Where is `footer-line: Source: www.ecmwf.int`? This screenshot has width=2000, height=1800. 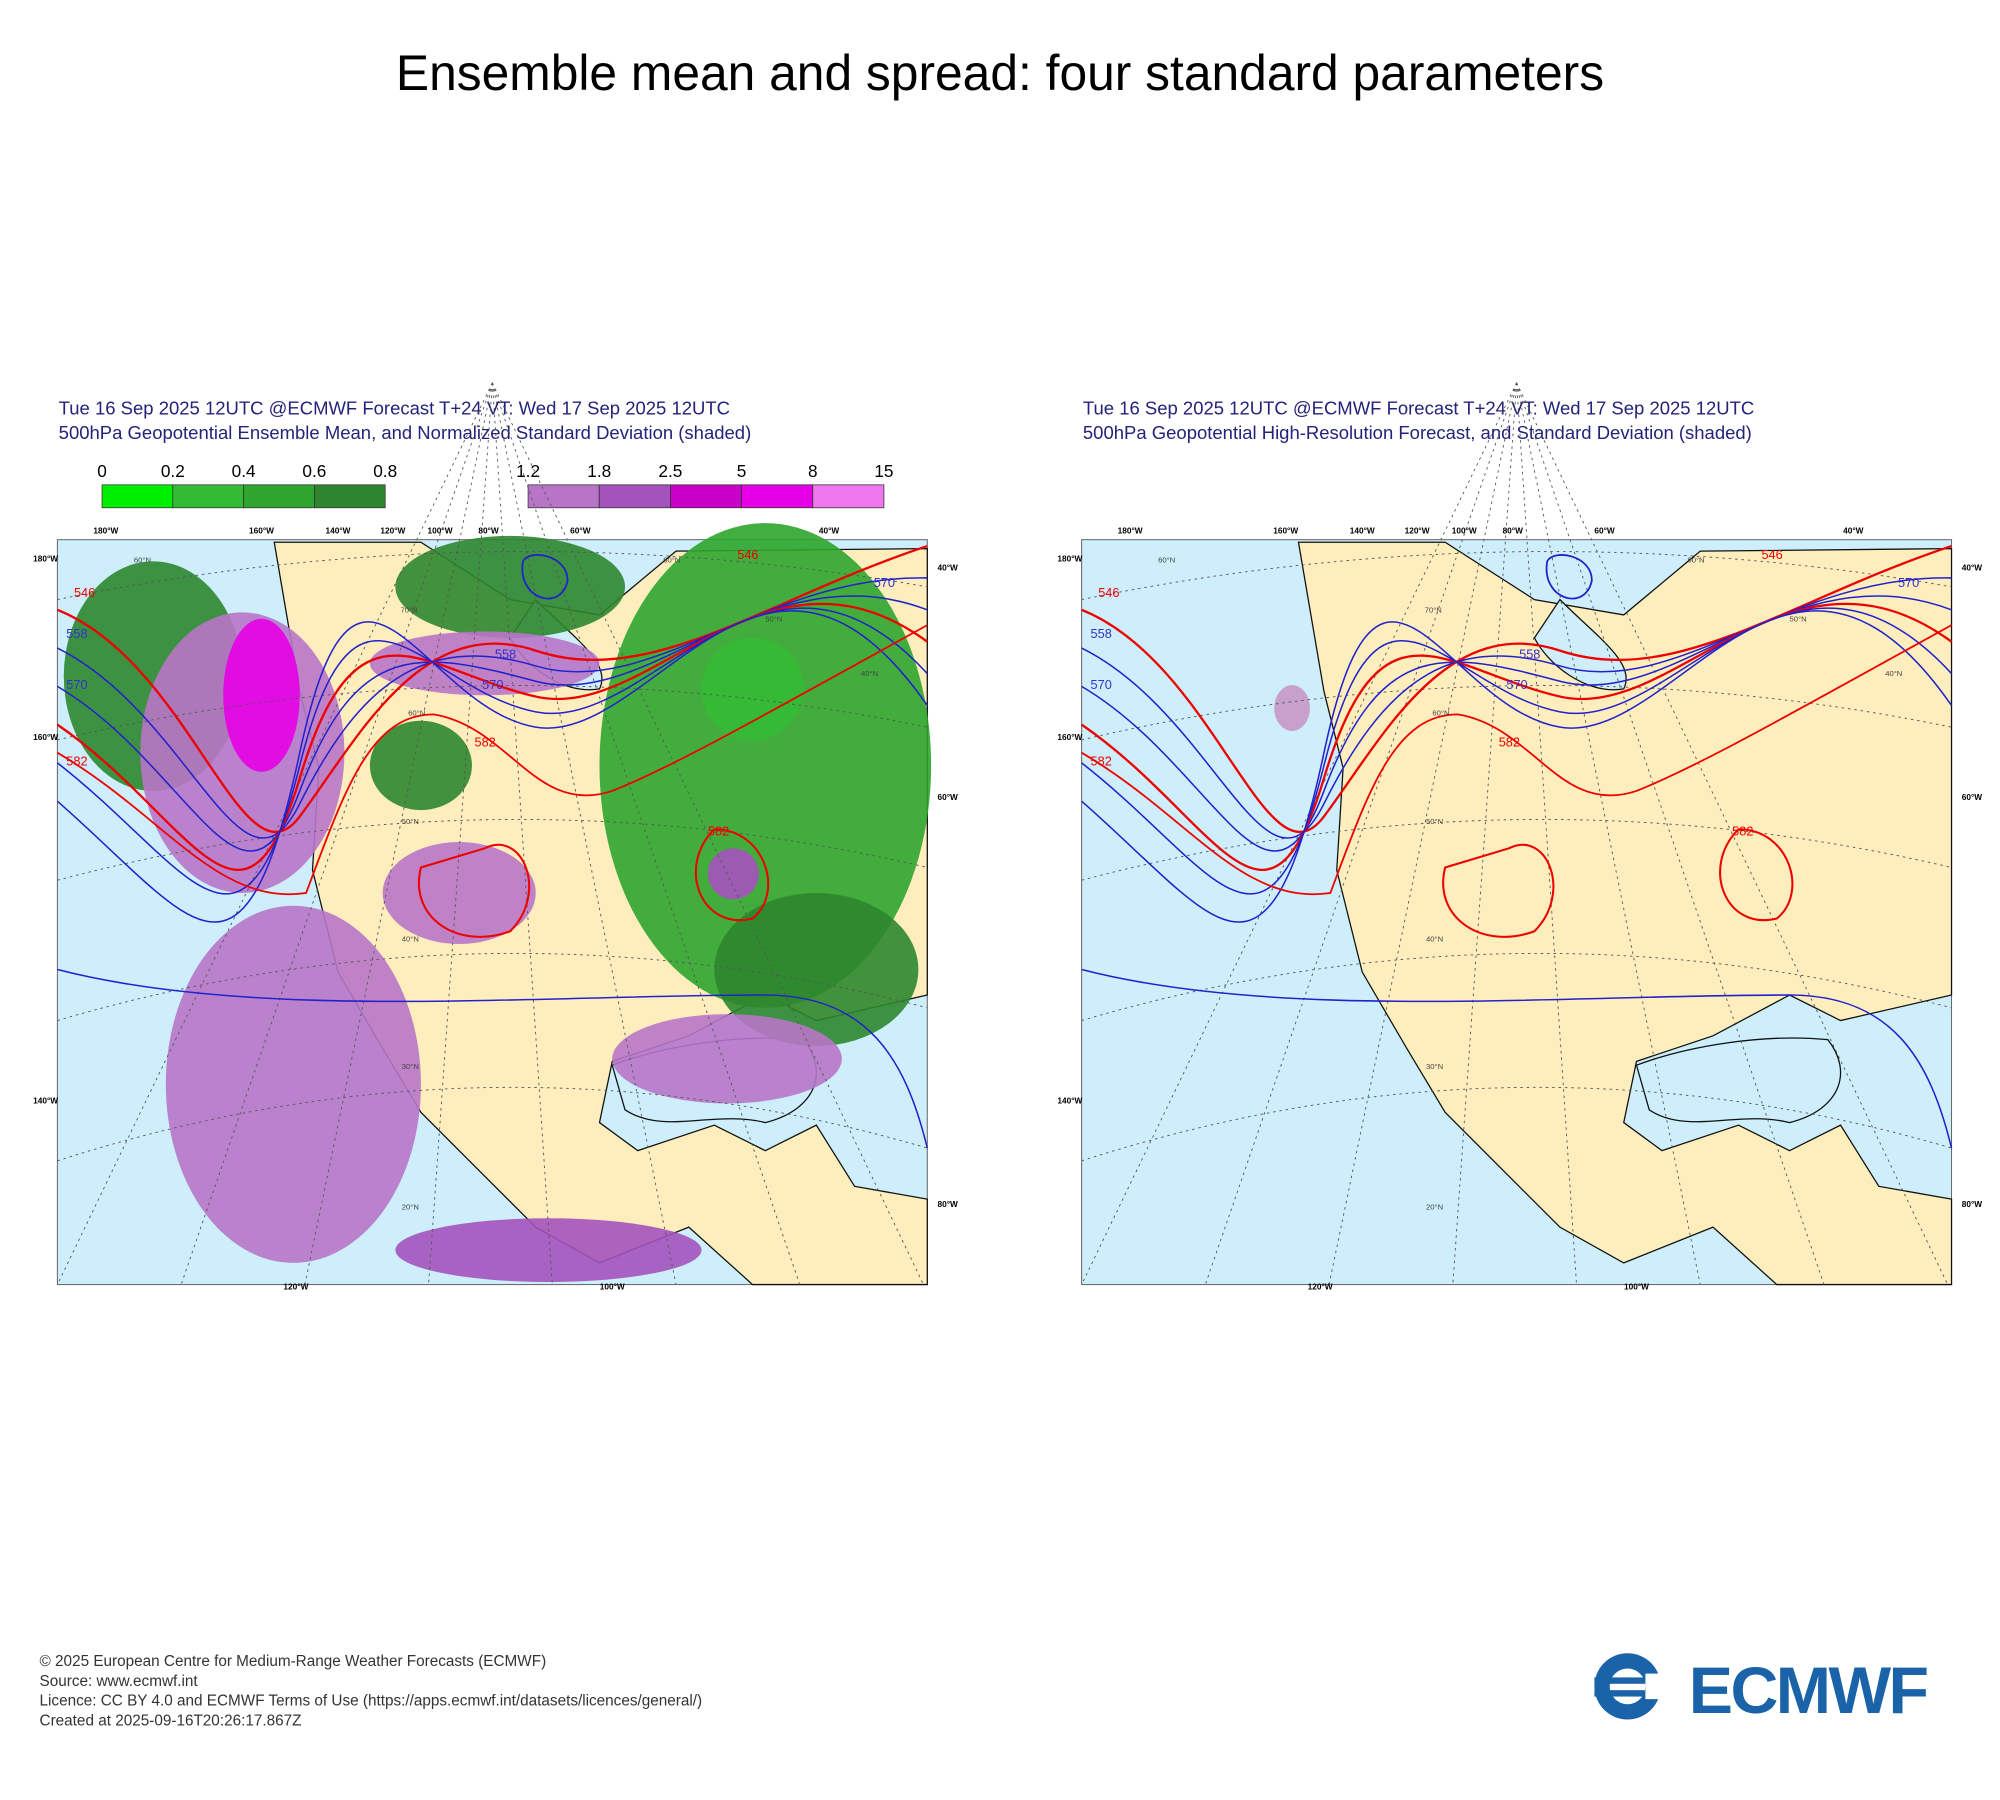 footer-line: Source: www.ecmwf.int is located at coordinates (119, 1681).